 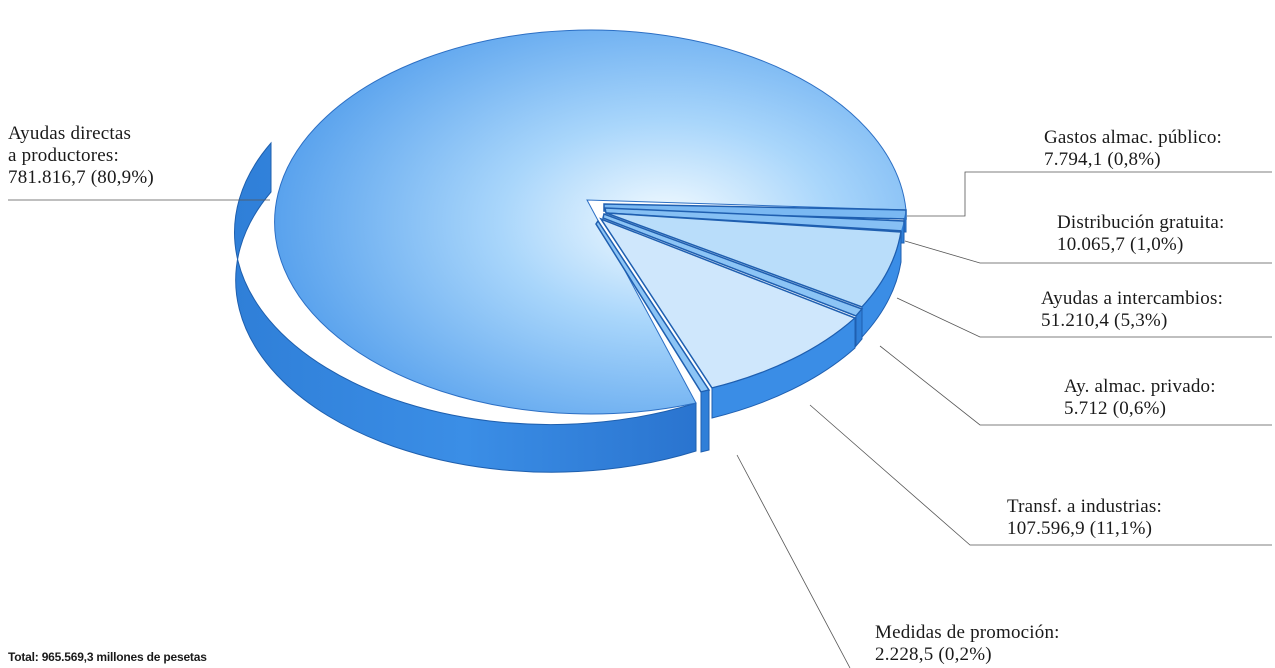 I want to click on label-line: 5.712 (0,6%), so click(x=1115, y=408).